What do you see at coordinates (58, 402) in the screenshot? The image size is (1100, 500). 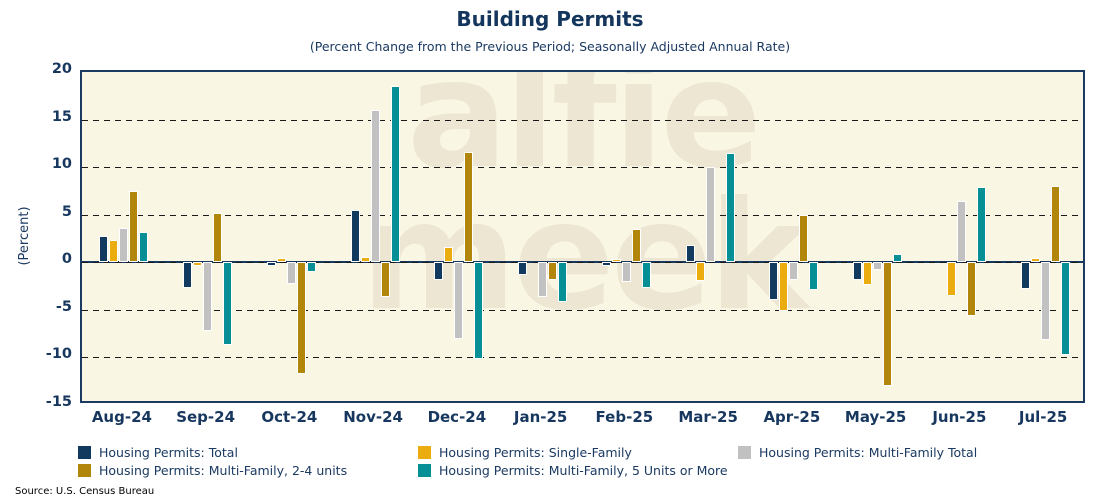 I see `y-axis-tick-label: -15` at bounding box center [58, 402].